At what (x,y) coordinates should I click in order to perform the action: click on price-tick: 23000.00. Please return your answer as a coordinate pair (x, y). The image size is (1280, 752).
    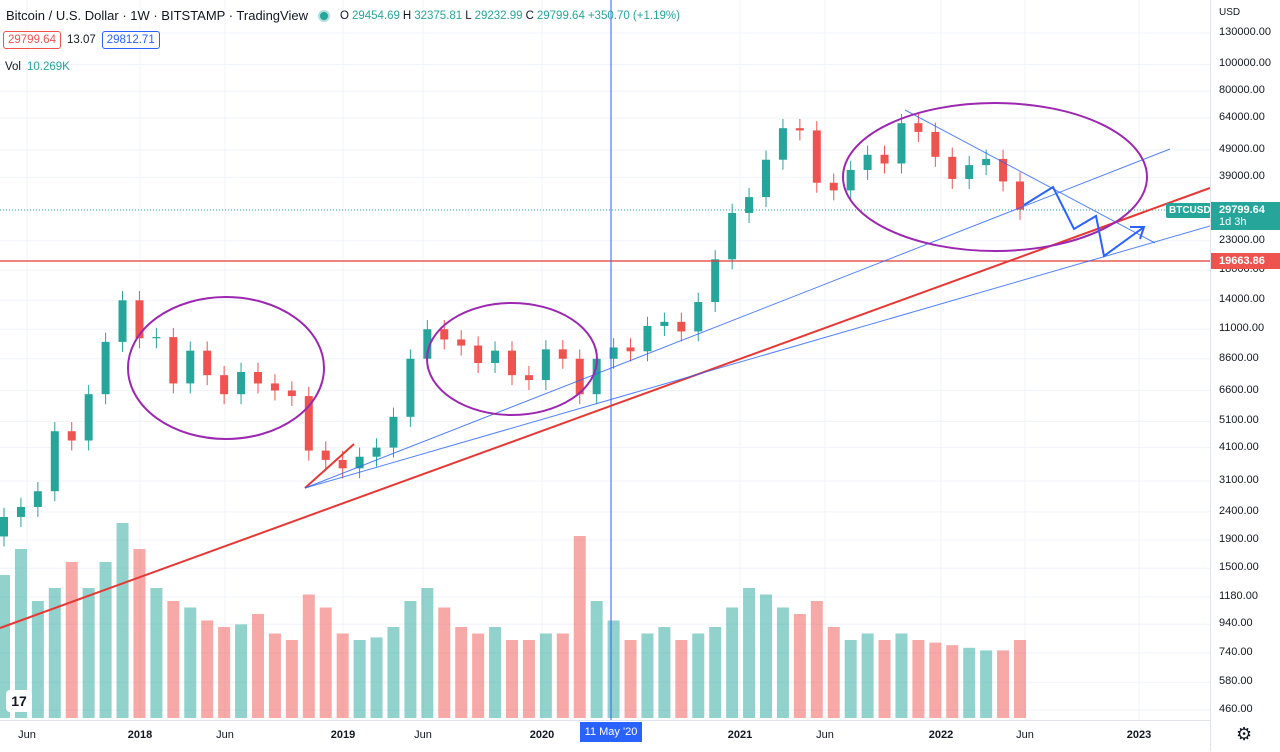
    Looking at the image, I should click on (1242, 239).